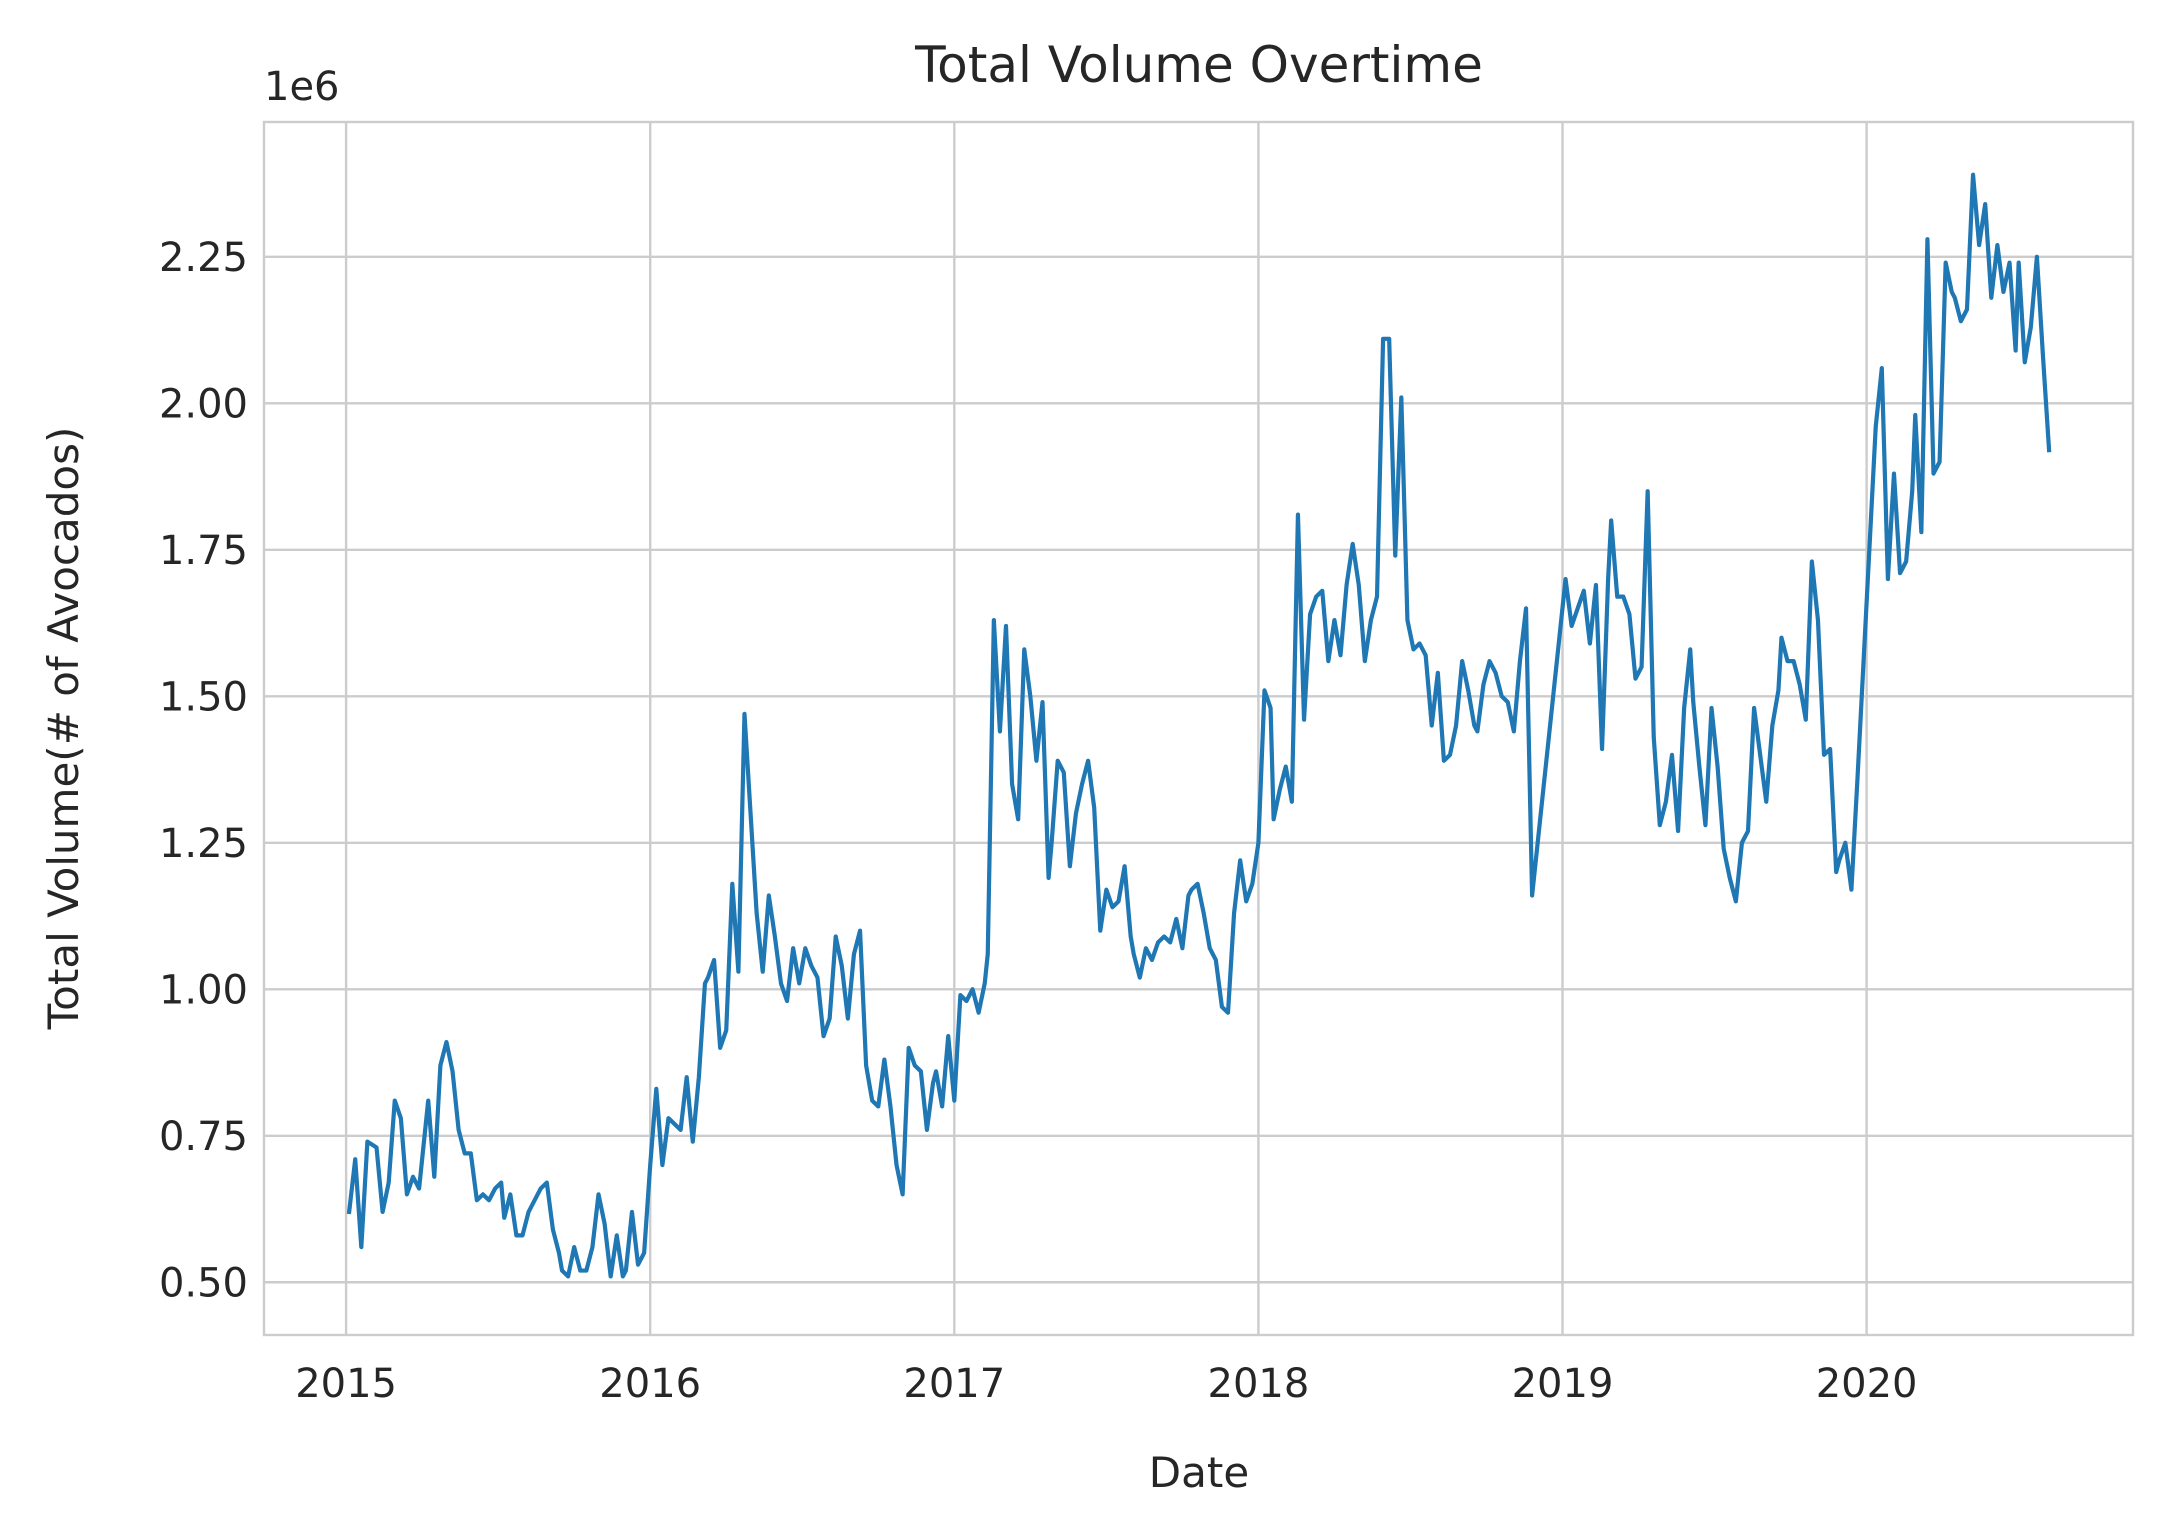 This screenshot has width=2162, height=1531. I want to click on x-tick-label: 2015, so click(346, 1384).